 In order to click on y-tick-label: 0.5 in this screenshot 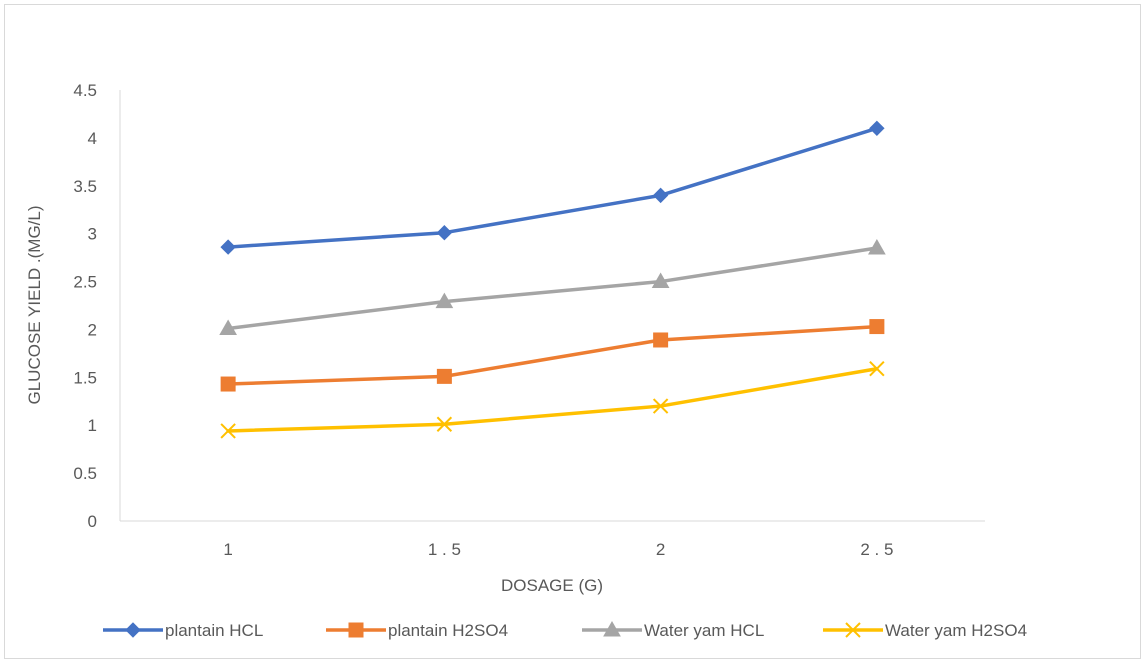, I will do `click(85, 473)`.